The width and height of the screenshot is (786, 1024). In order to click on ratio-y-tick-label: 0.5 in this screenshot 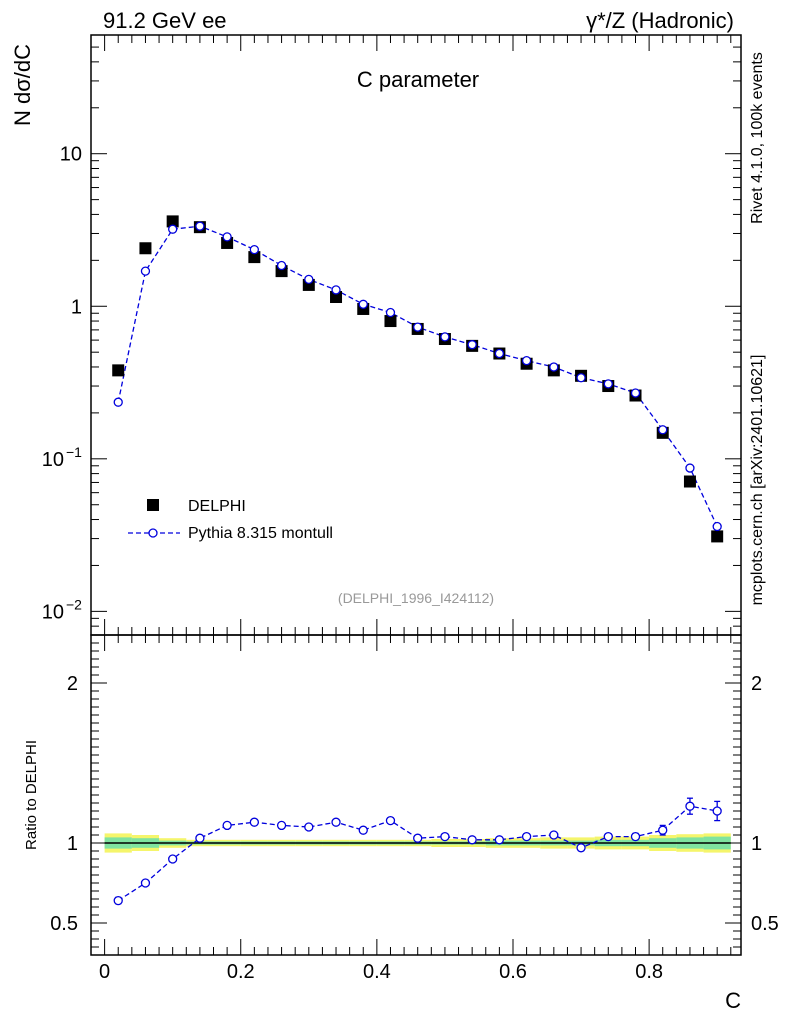, I will do `click(64, 924)`.